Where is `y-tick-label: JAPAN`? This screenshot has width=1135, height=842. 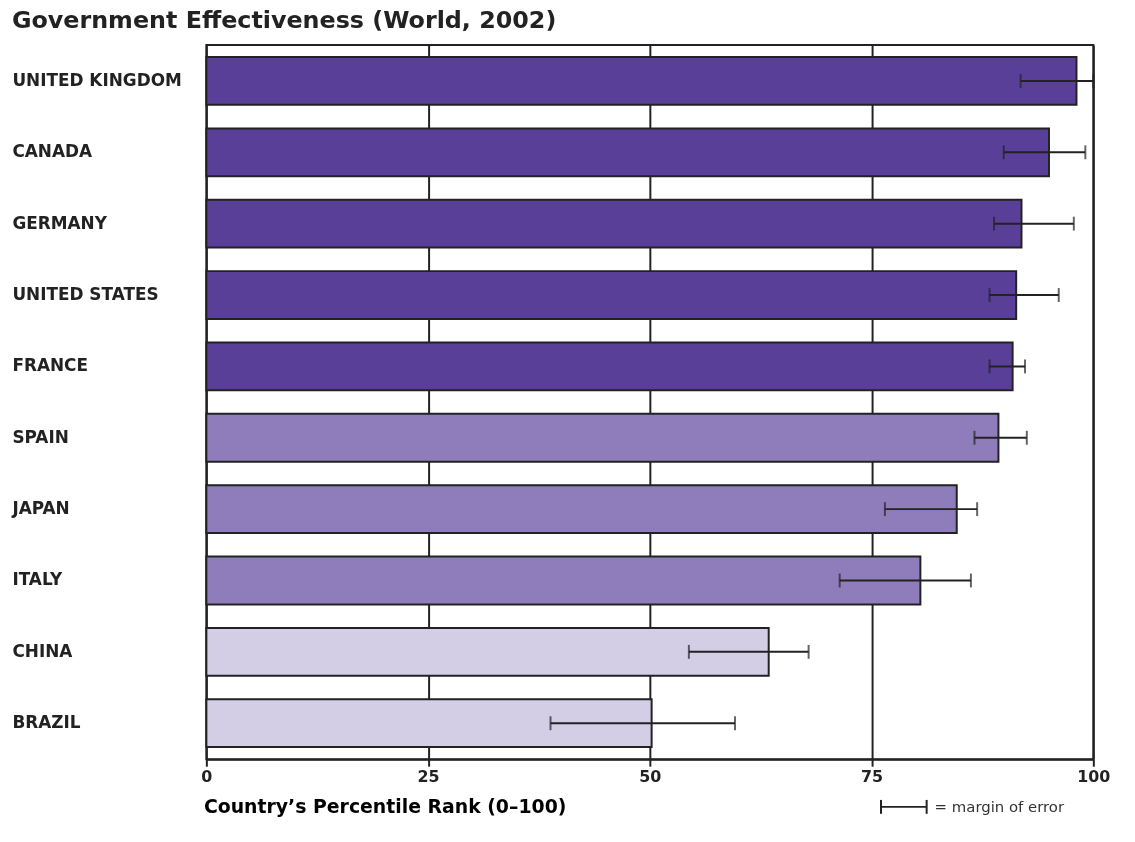 y-tick-label: JAPAN is located at coordinates (40, 508).